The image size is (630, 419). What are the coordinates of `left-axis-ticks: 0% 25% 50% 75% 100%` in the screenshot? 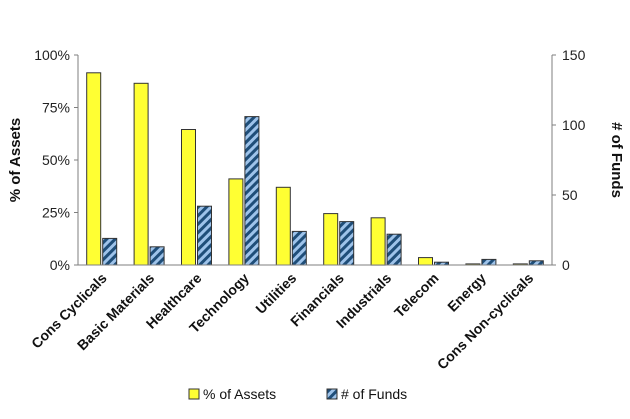 It's located at (56, 160).